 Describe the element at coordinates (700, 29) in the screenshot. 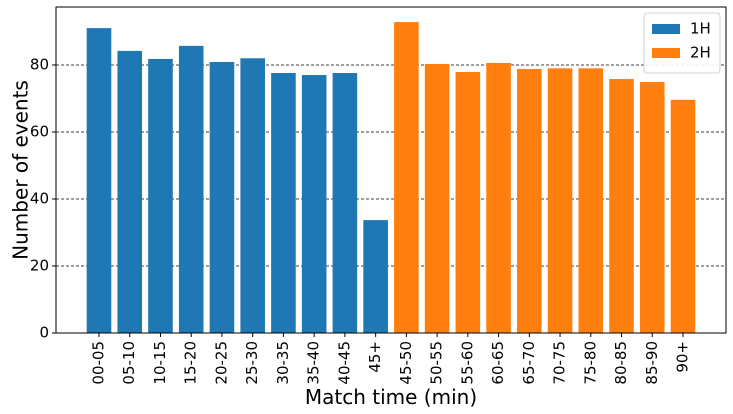

I see `legend-label: 1H` at that location.